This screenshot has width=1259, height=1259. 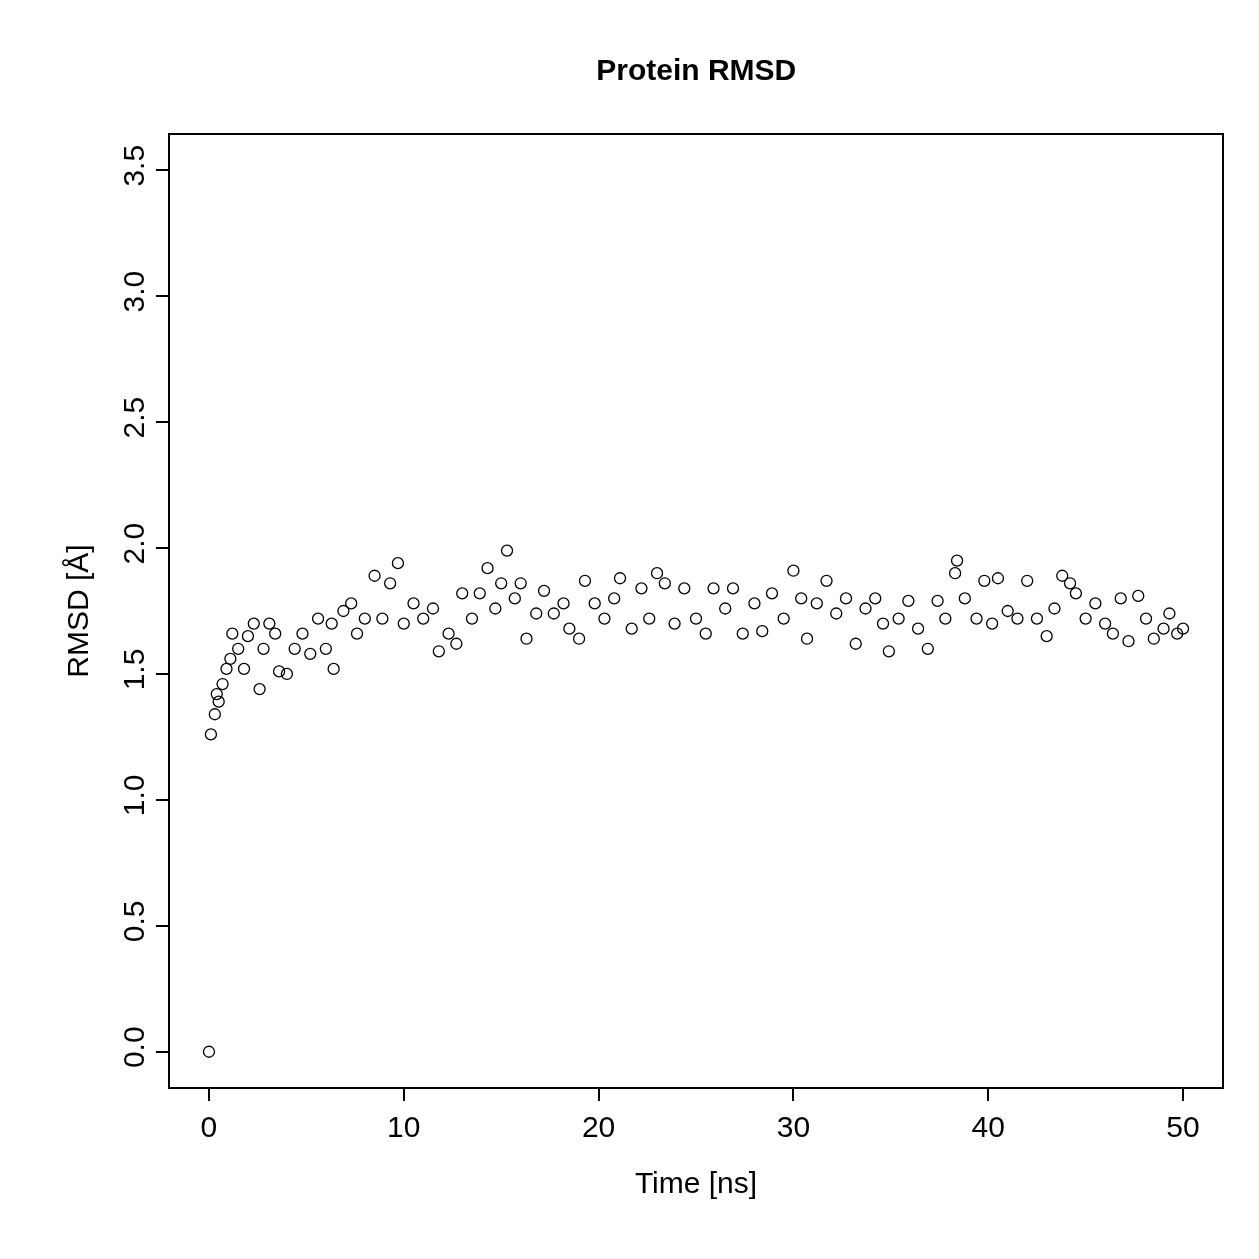 What do you see at coordinates (988, 1126) in the screenshot?
I see `x-tick-label: 40` at bounding box center [988, 1126].